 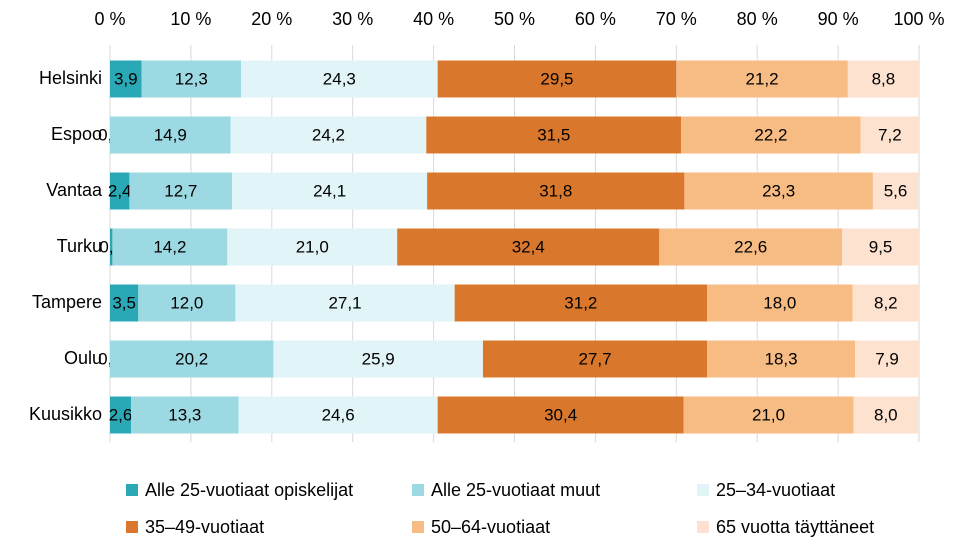 What do you see at coordinates (67, 302) in the screenshot?
I see `y-tick-label: Tampere` at bounding box center [67, 302].